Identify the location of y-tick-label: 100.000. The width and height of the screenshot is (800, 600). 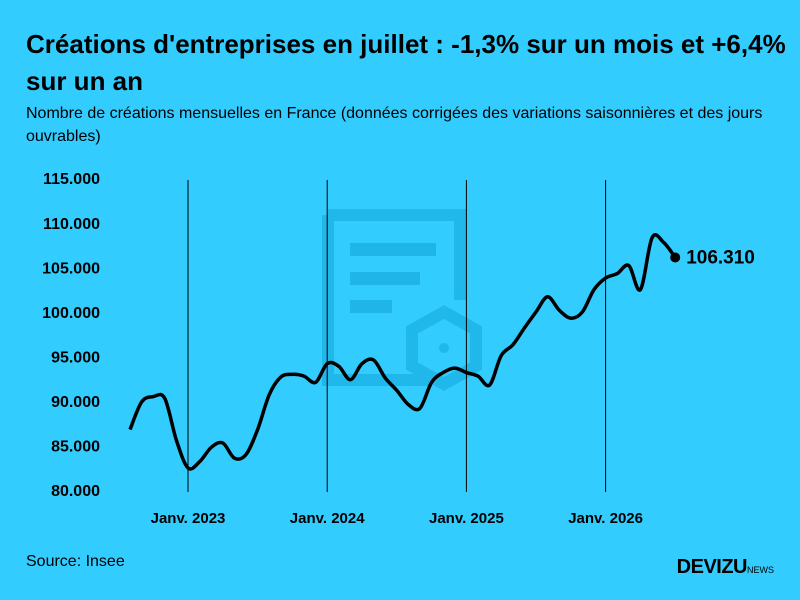
(71, 313).